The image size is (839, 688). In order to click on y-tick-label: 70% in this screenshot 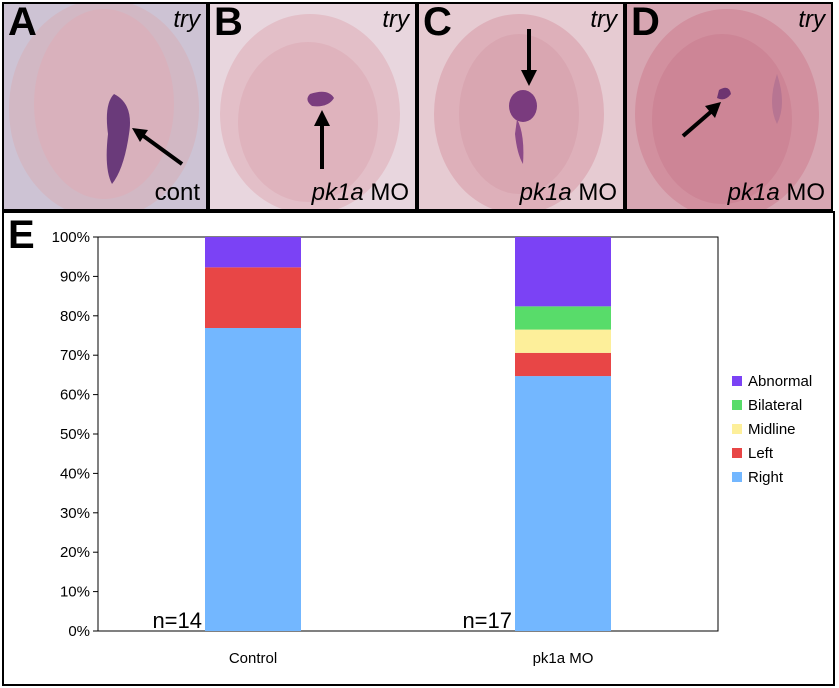, I will do `click(75, 355)`.